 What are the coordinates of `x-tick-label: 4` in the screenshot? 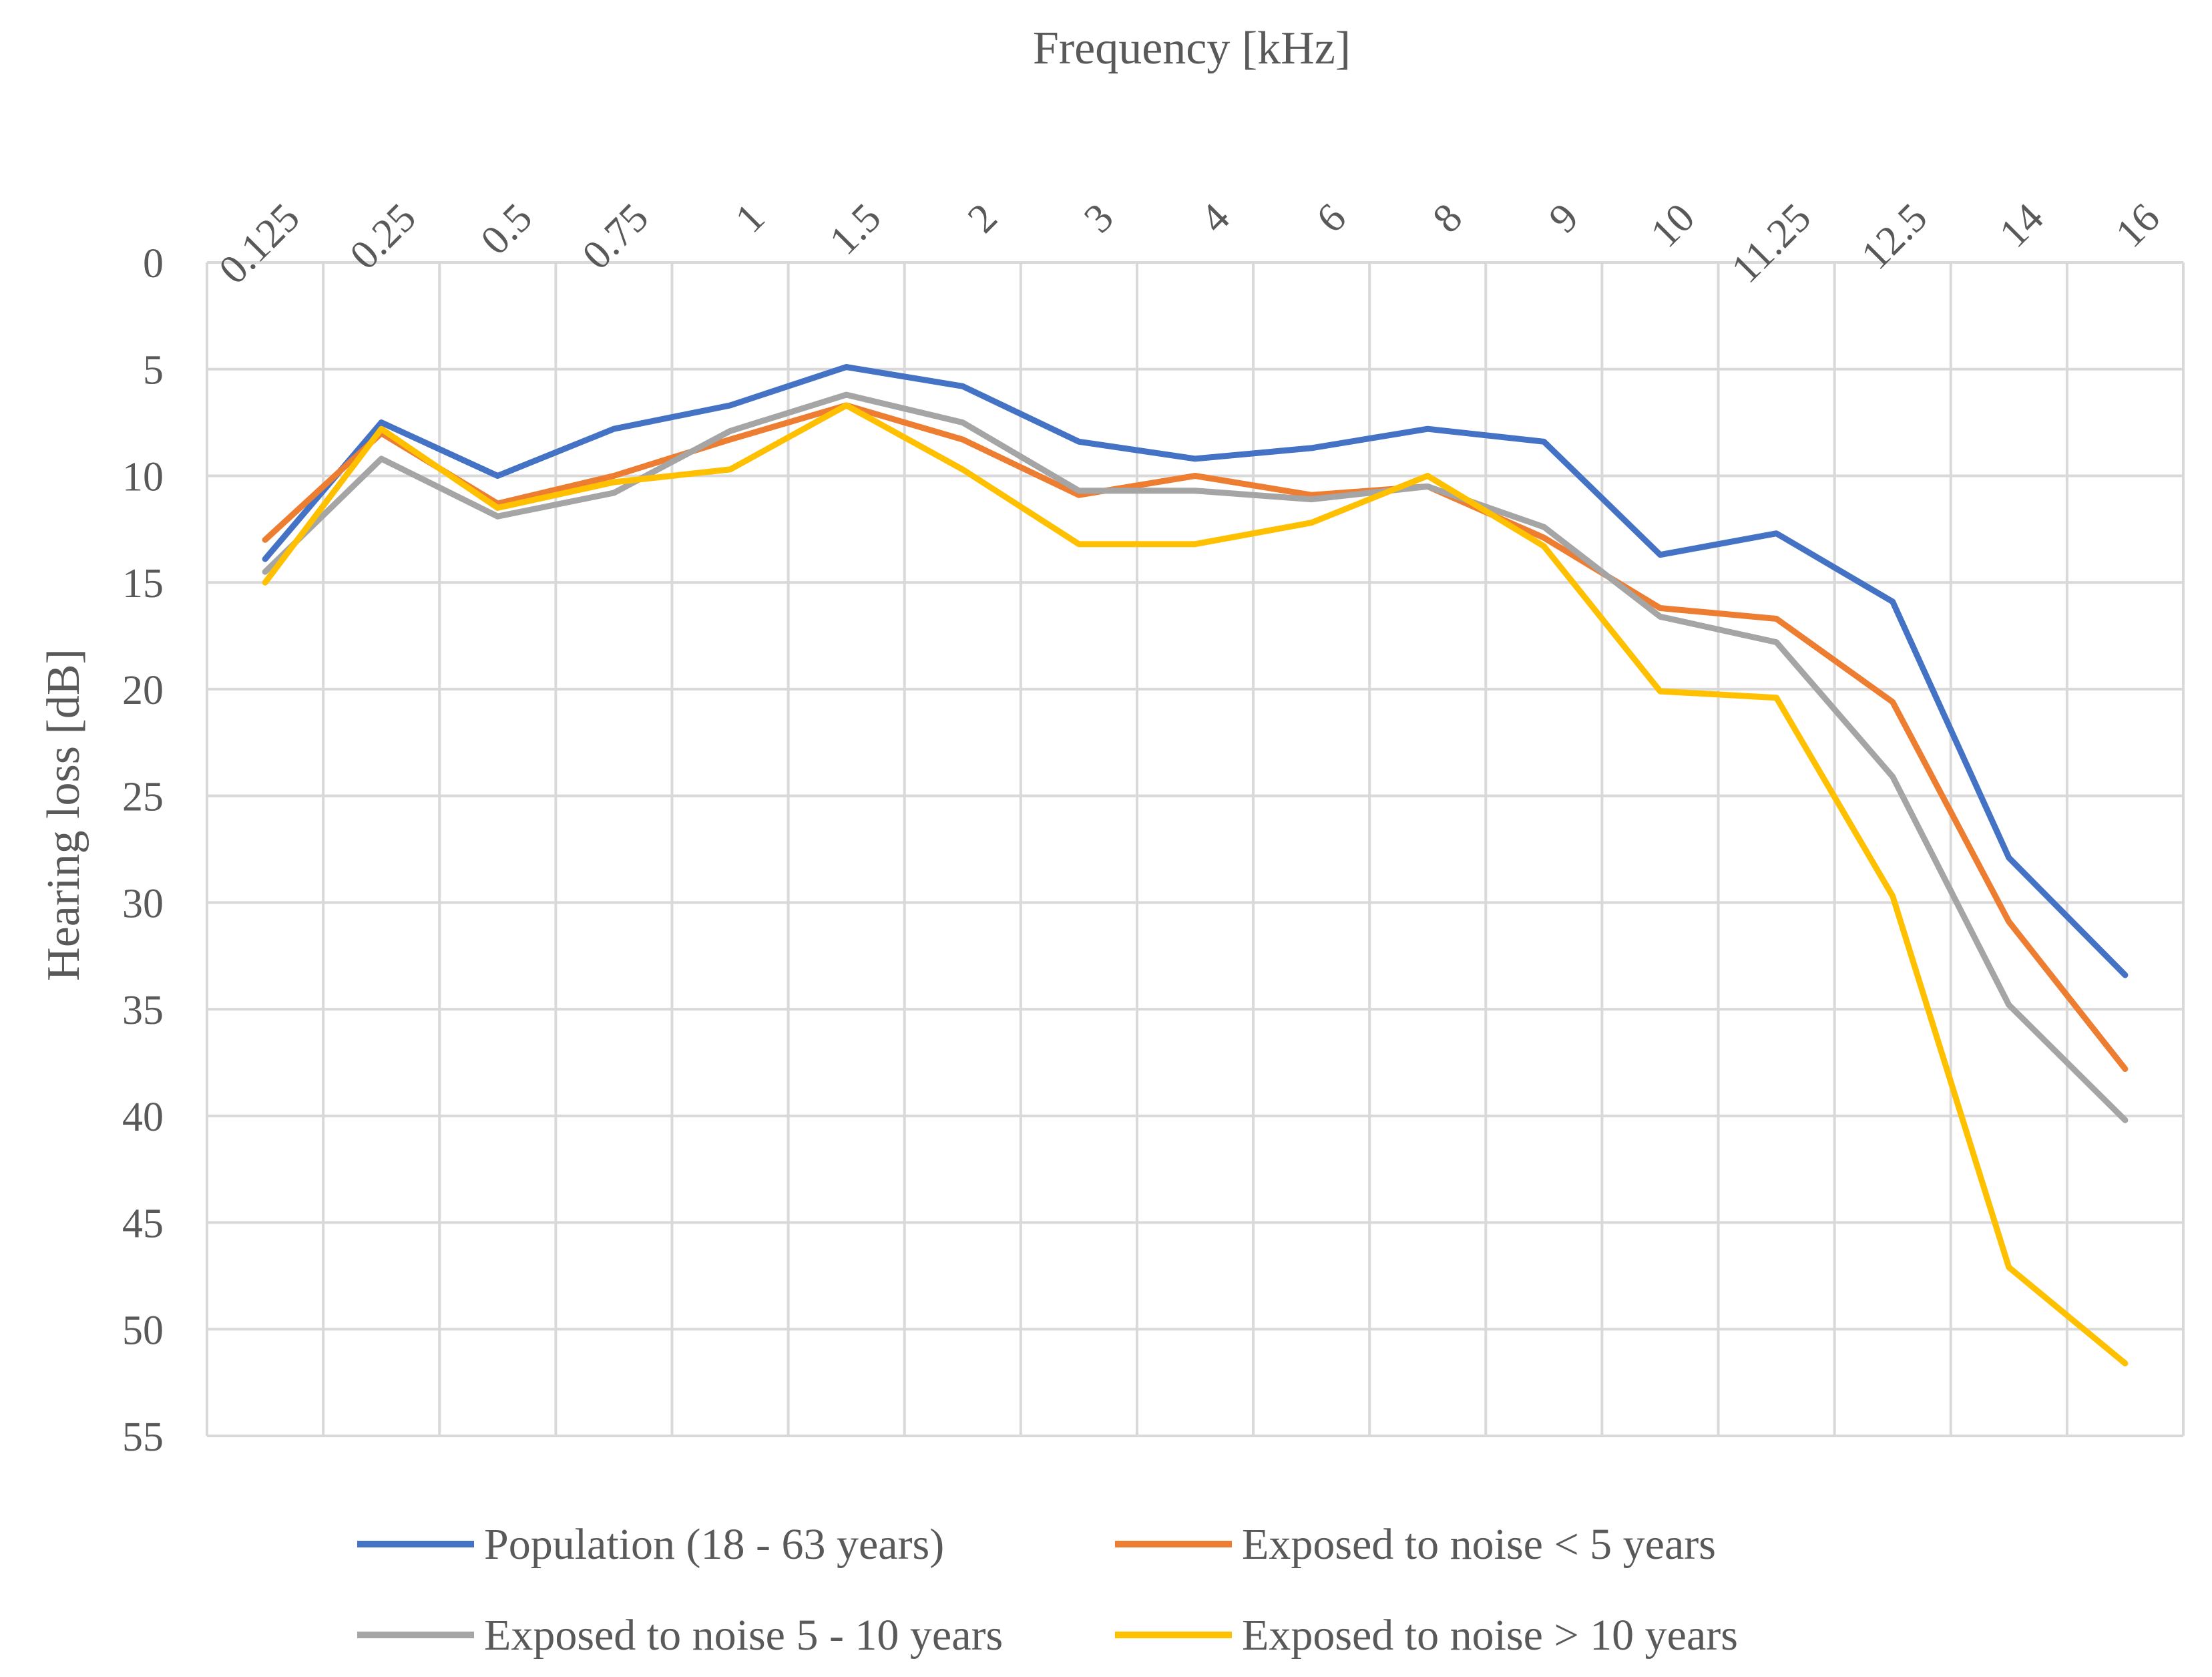 It's located at (1215, 218).